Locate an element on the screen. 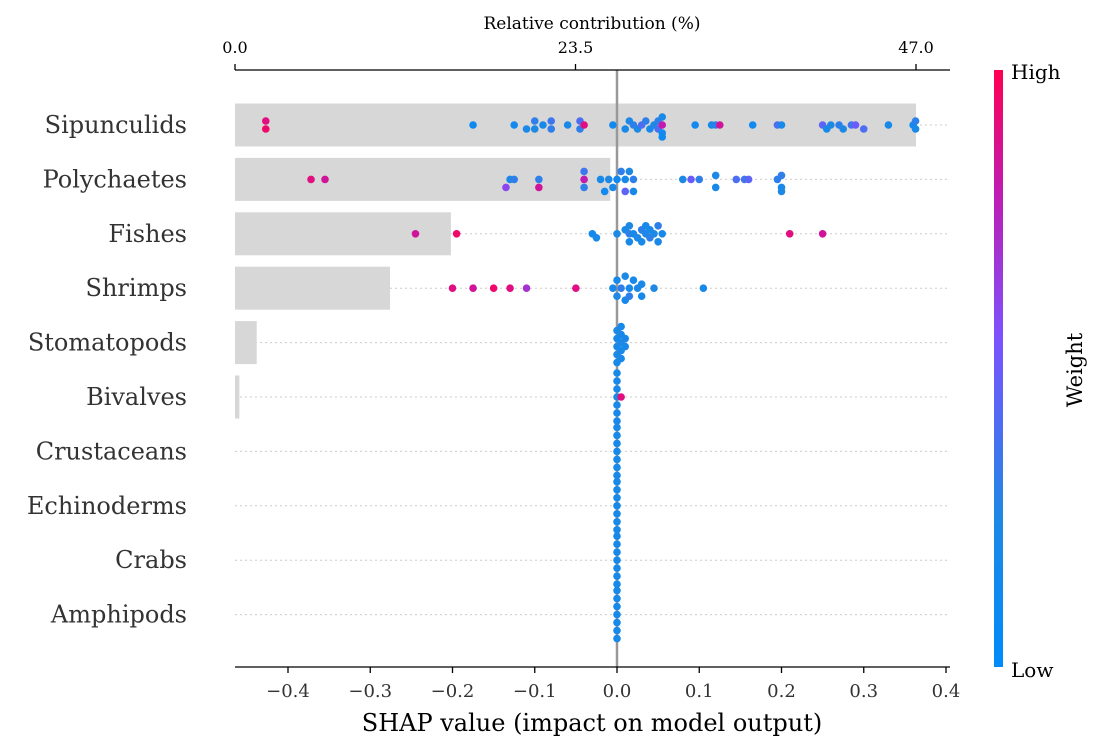 This screenshot has width=1102, height=751. y-tick-label: Polychaetes is located at coordinates (115, 179).